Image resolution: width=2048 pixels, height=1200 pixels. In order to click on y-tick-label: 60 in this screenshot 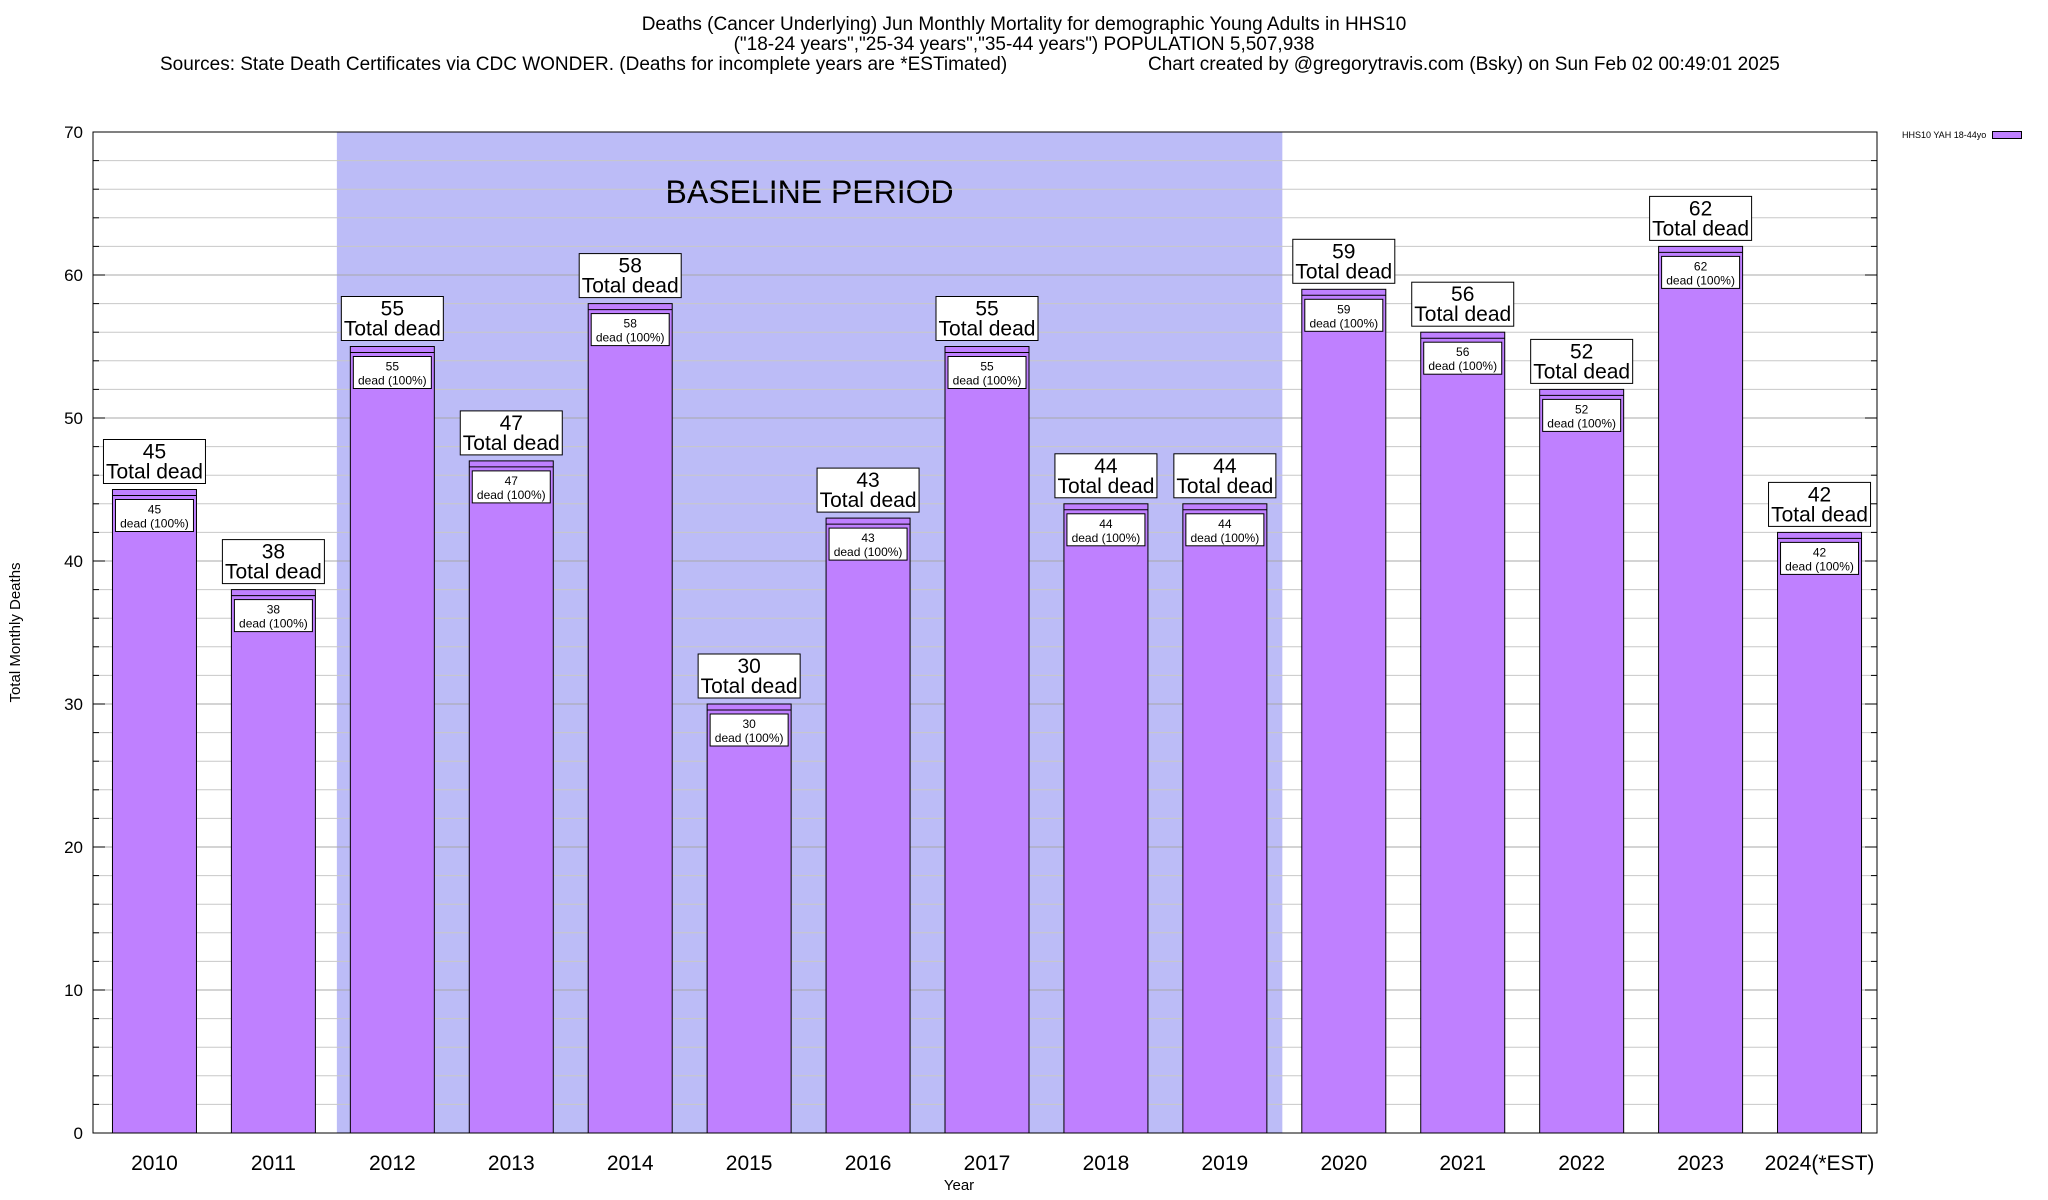, I will do `click(73, 275)`.